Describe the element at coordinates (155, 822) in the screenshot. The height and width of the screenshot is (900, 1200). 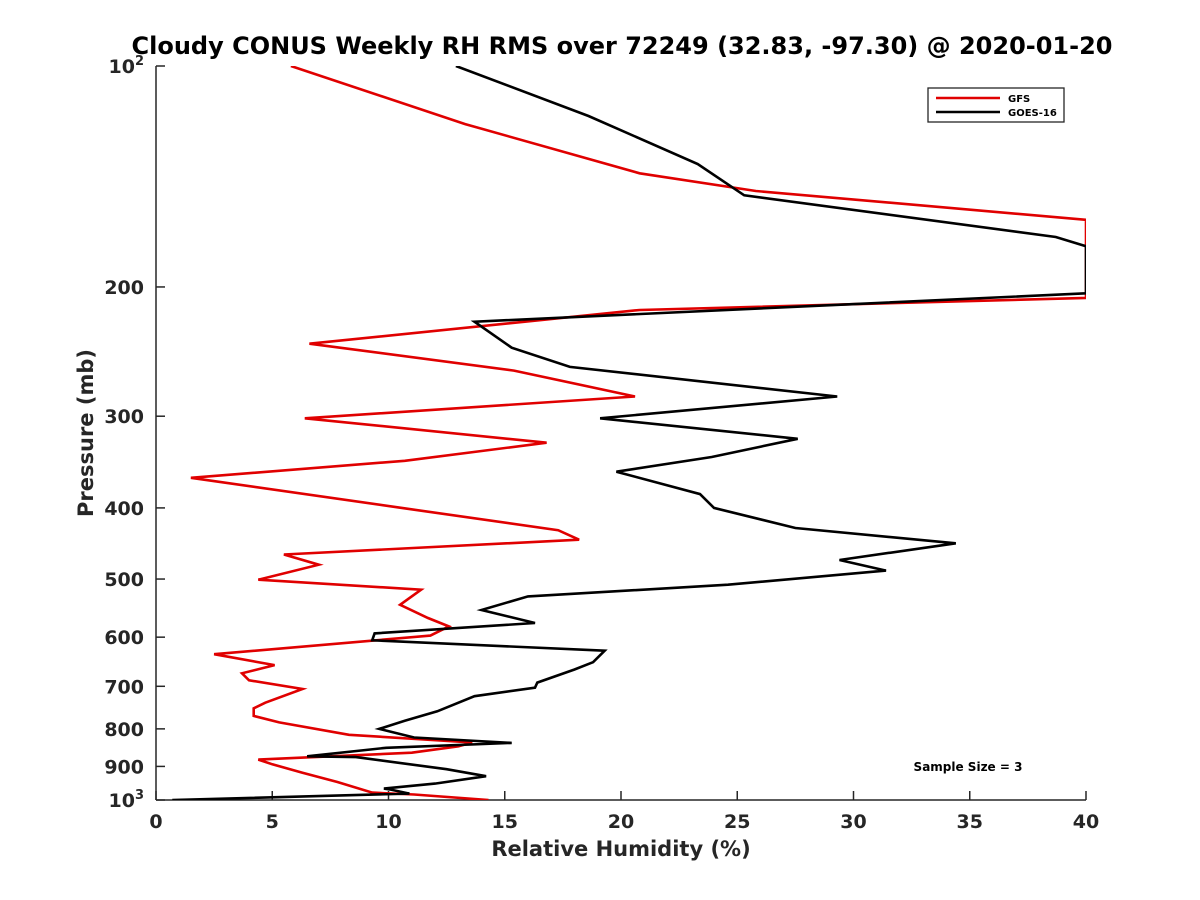
I see `x-tick-label: 0` at that location.